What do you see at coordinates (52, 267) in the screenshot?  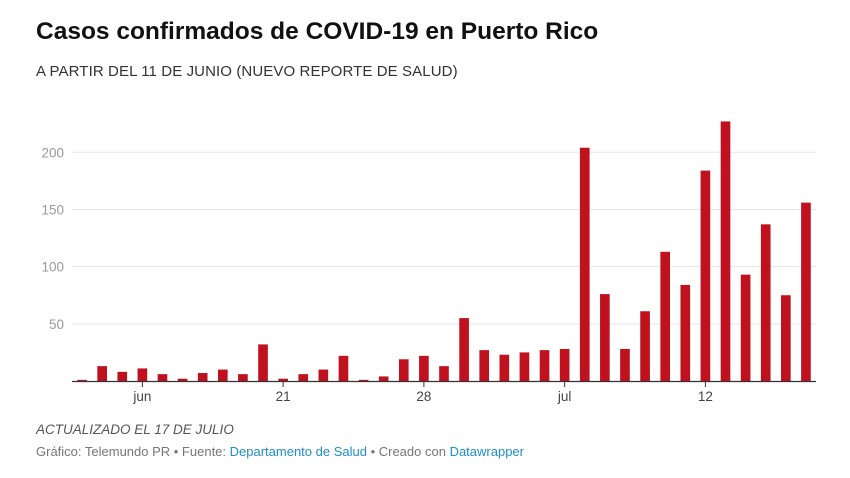 I see `y-tick-label: 100` at bounding box center [52, 267].